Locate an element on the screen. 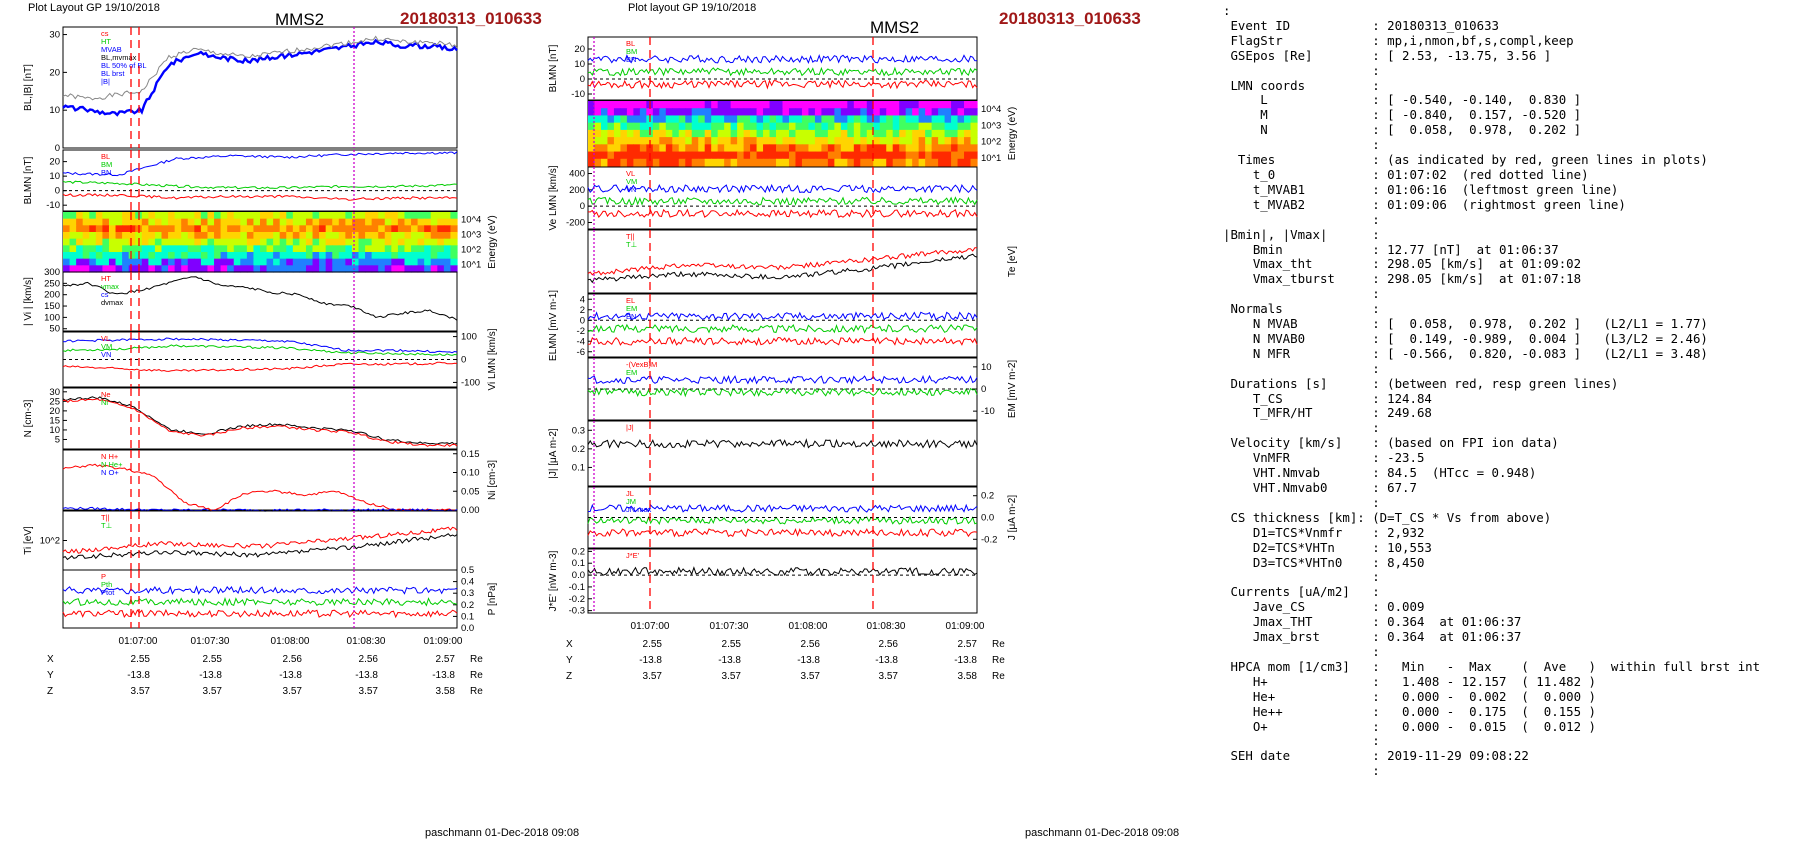  right-pos-value: -13.8 is located at coordinates (886, 660).